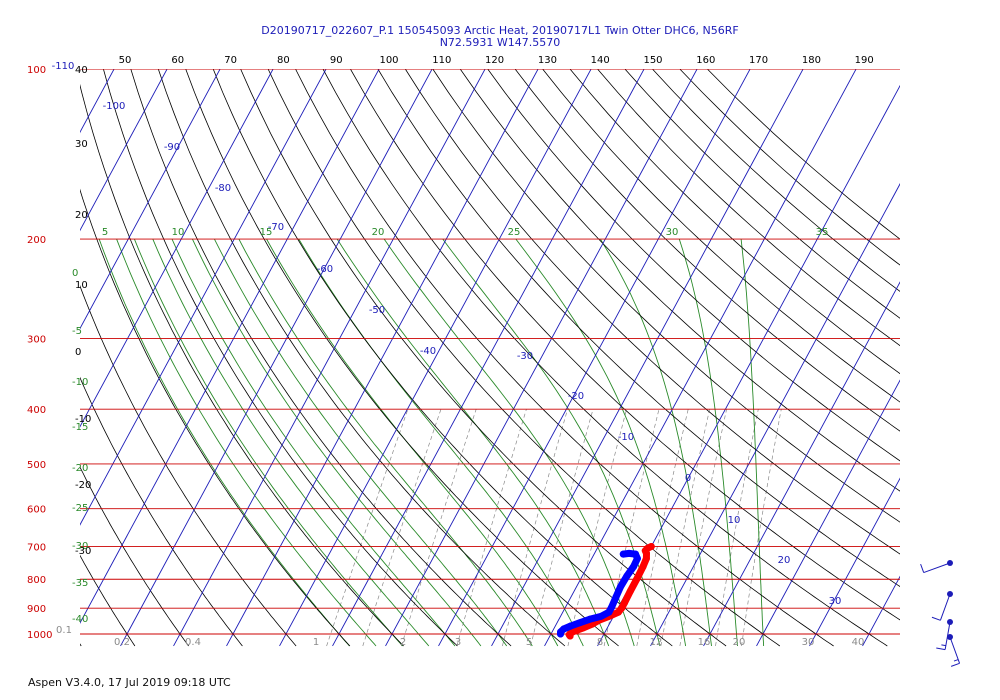  I want to click on isotherm-label: 20, so click(784, 560).